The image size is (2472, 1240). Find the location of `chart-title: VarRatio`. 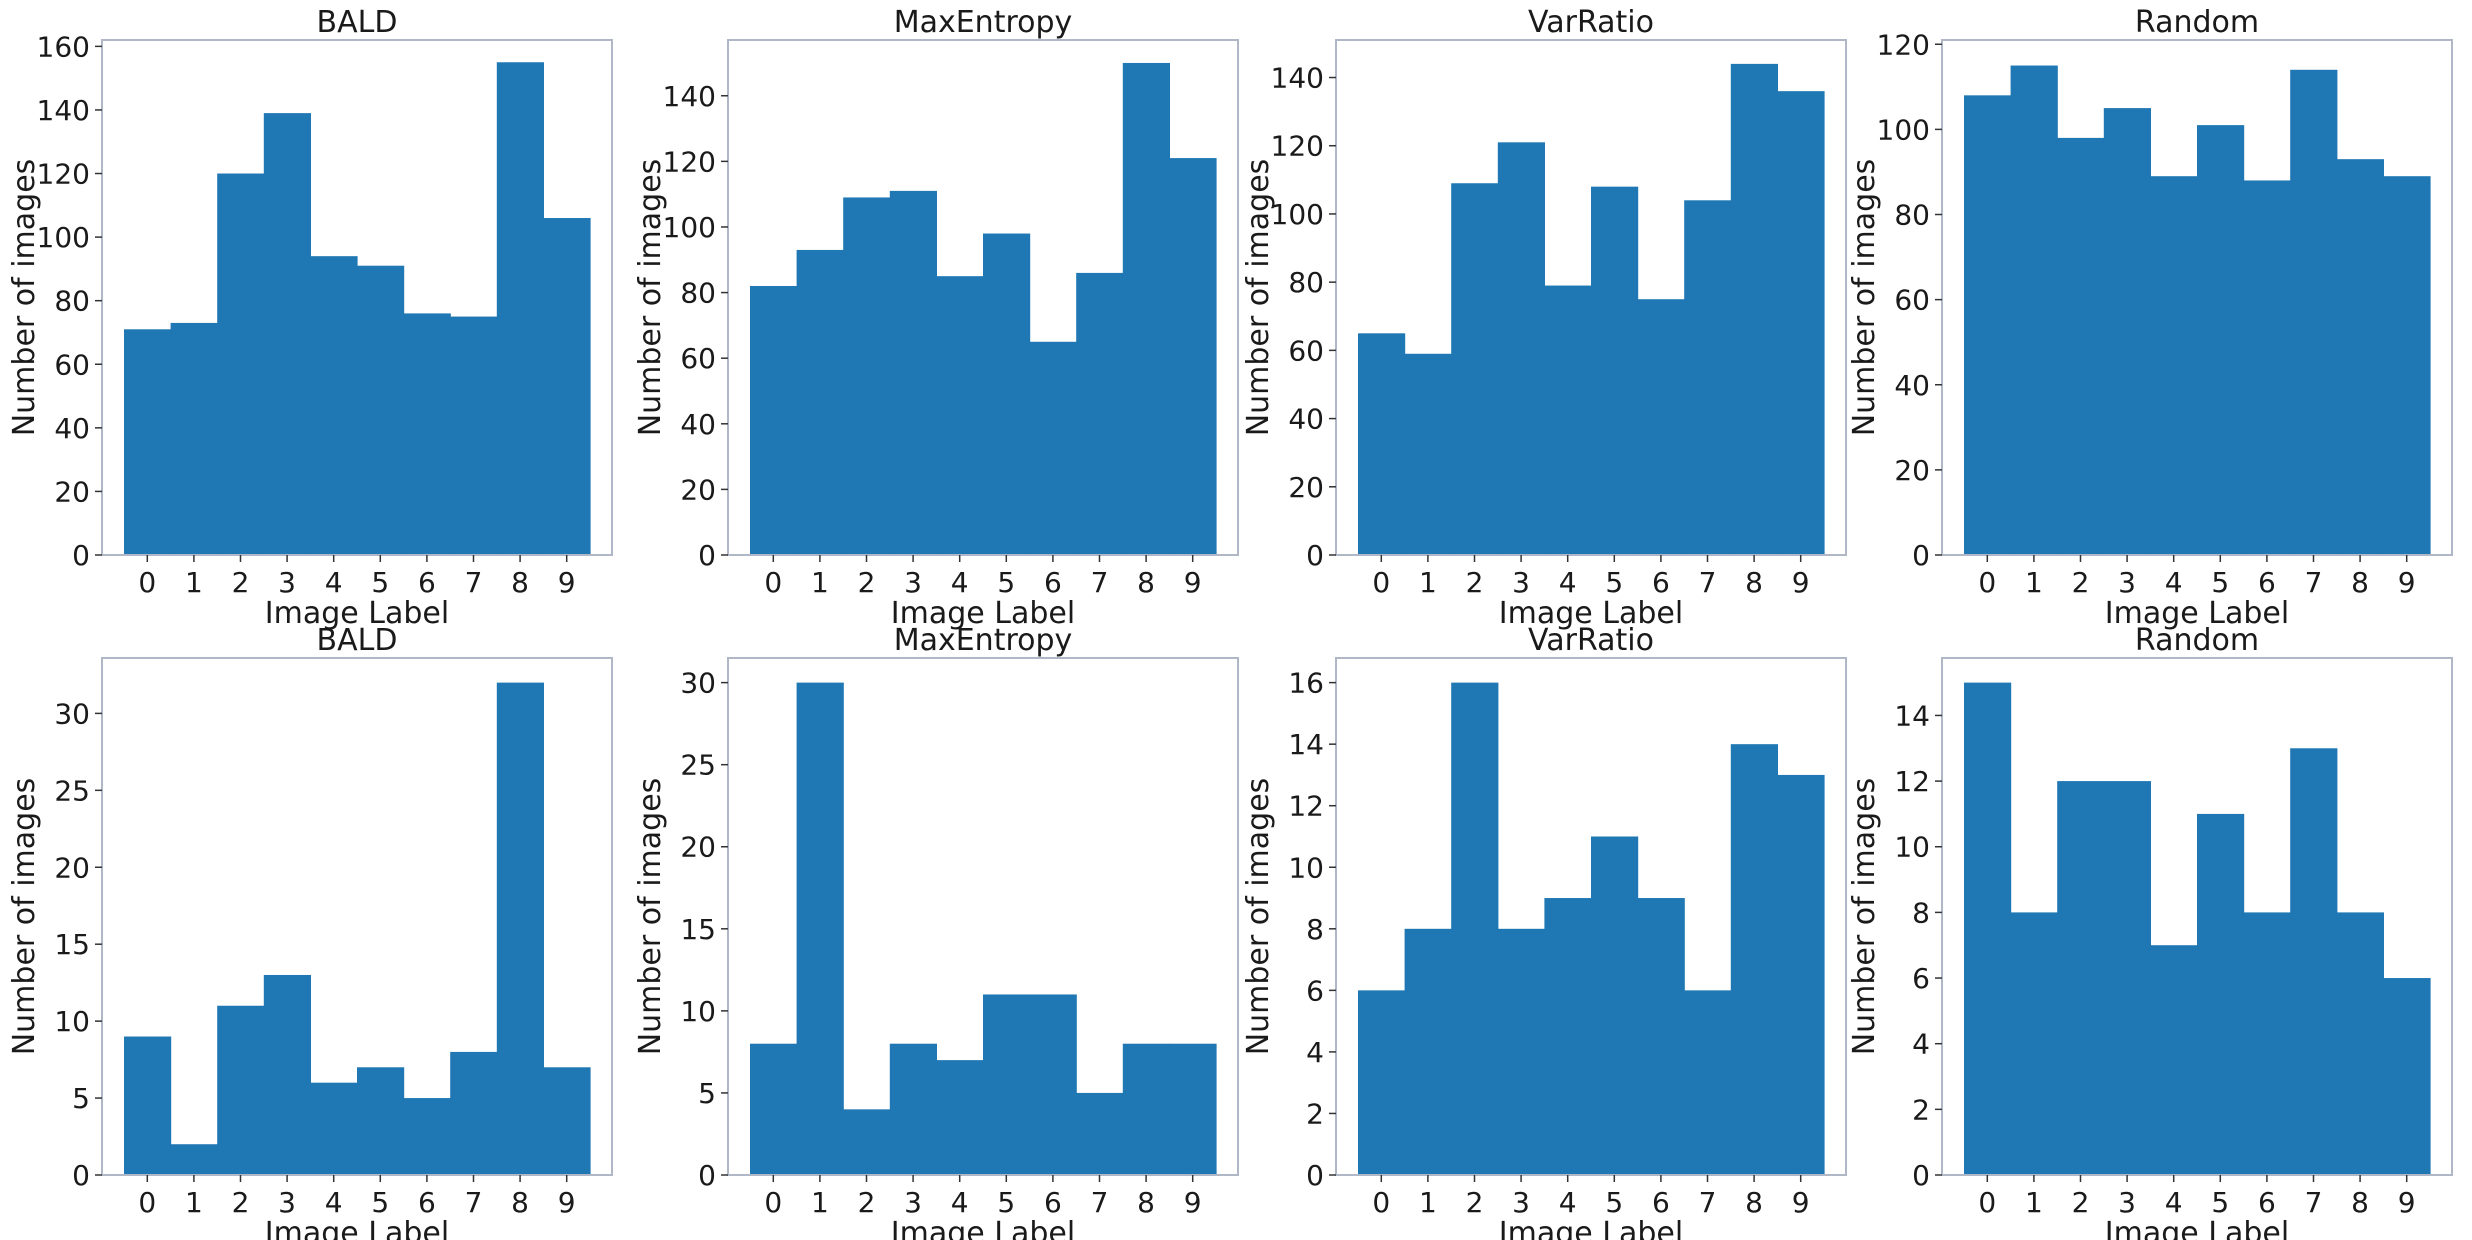

chart-title: VarRatio is located at coordinates (1591, 640).